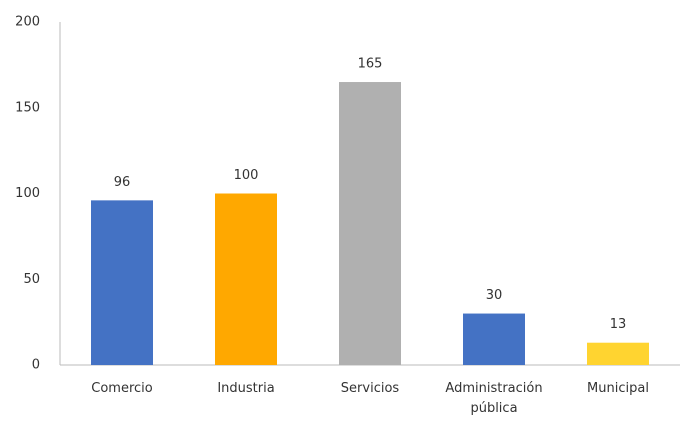 The height and width of the screenshot is (421, 689). I want to click on x-tick-label: Servicios, so click(370, 388).